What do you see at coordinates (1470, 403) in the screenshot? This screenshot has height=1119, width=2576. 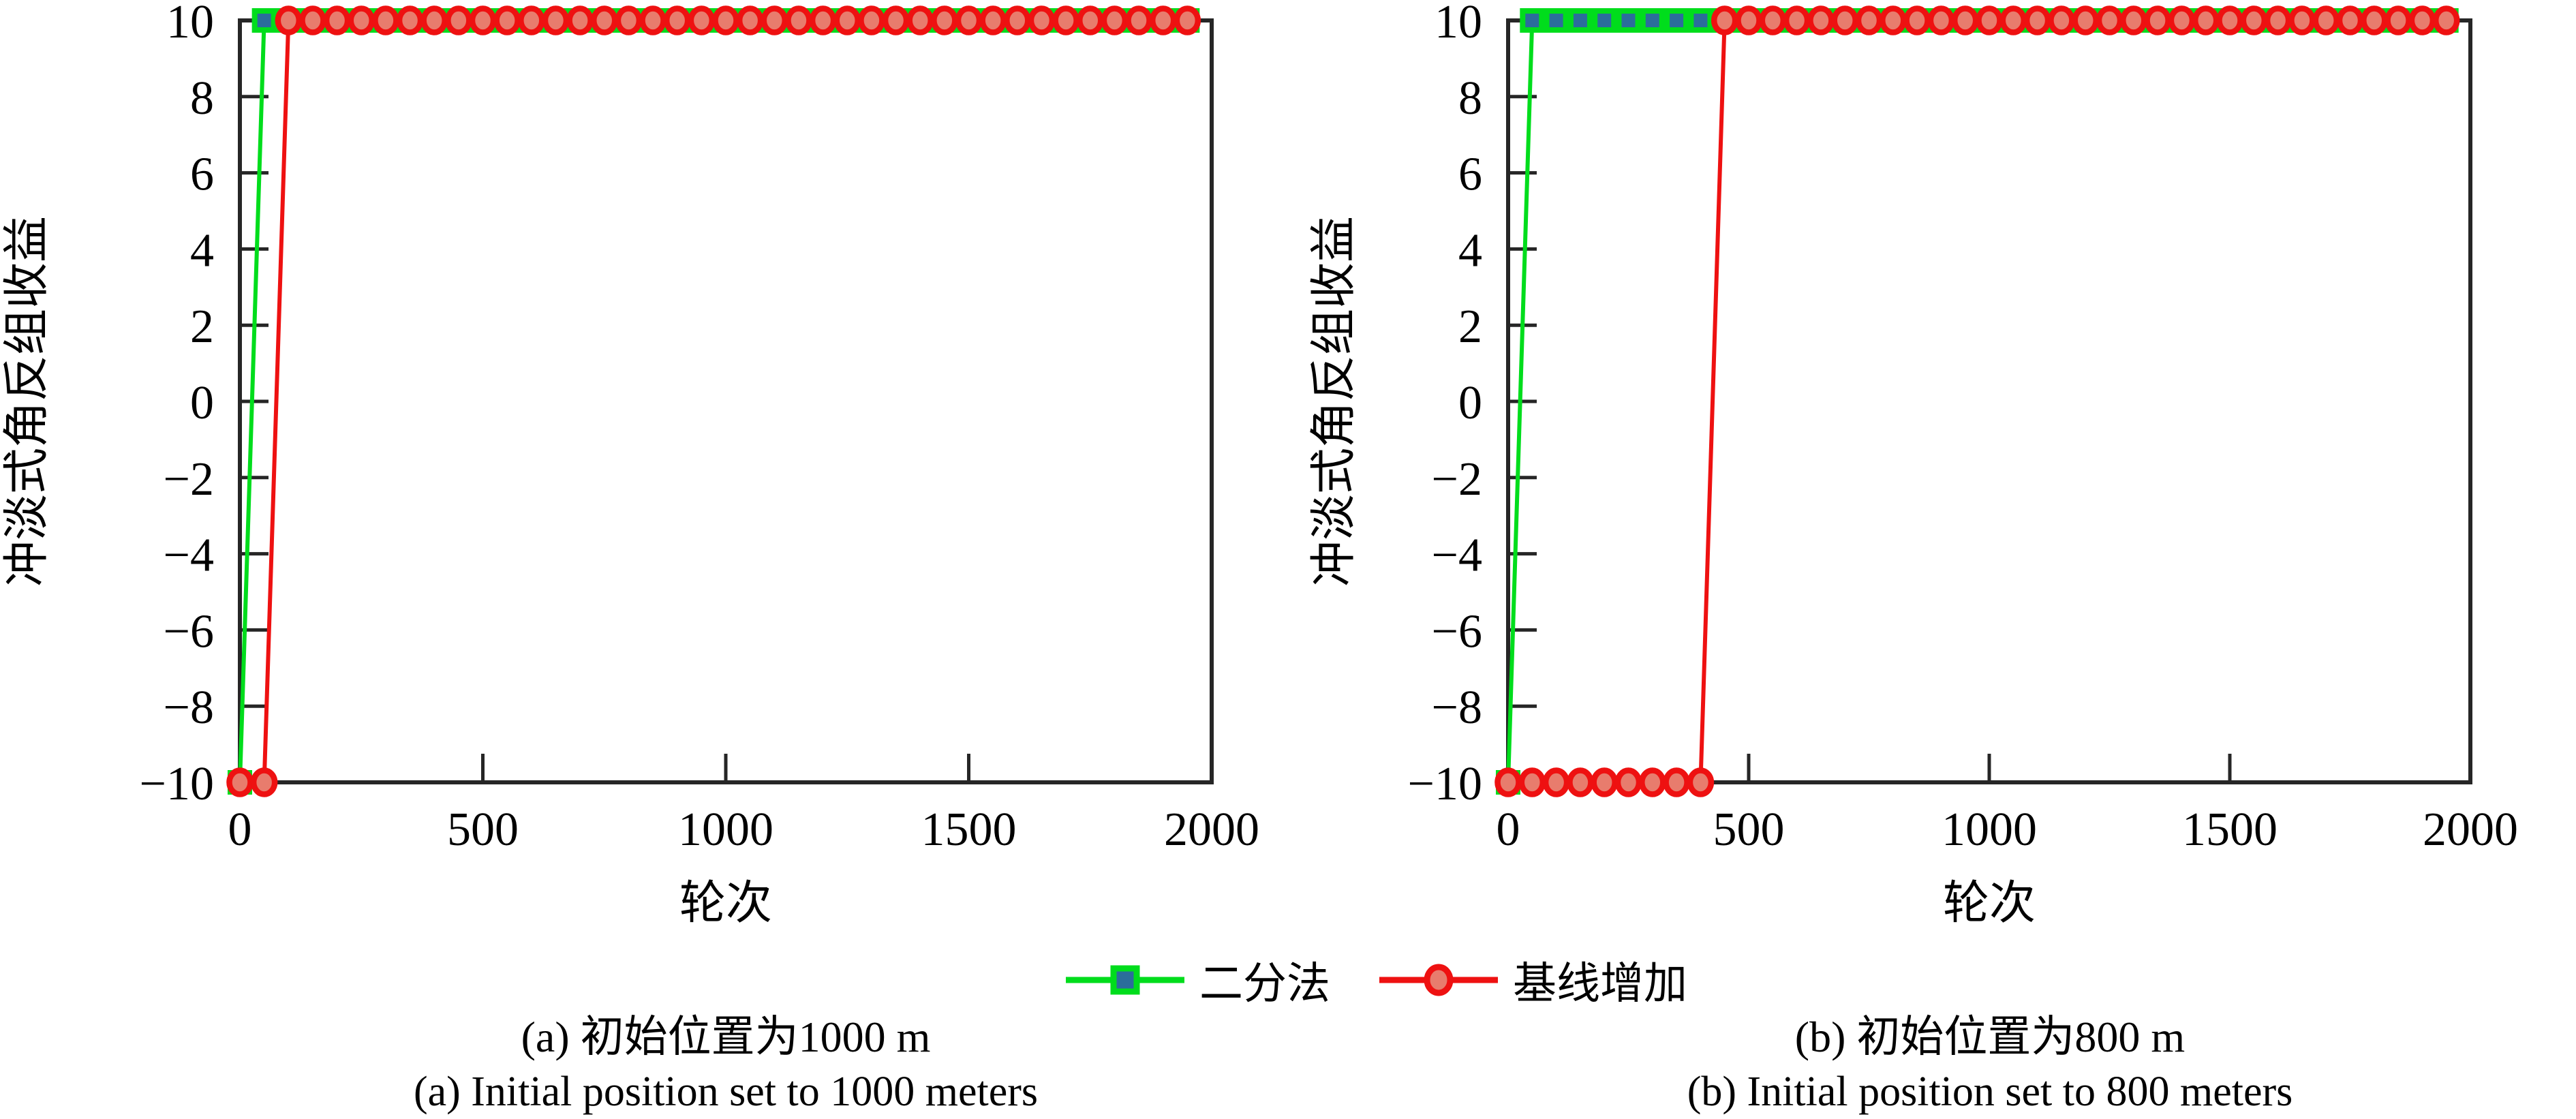 I see `y-tick-label: 0` at bounding box center [1470, 403].